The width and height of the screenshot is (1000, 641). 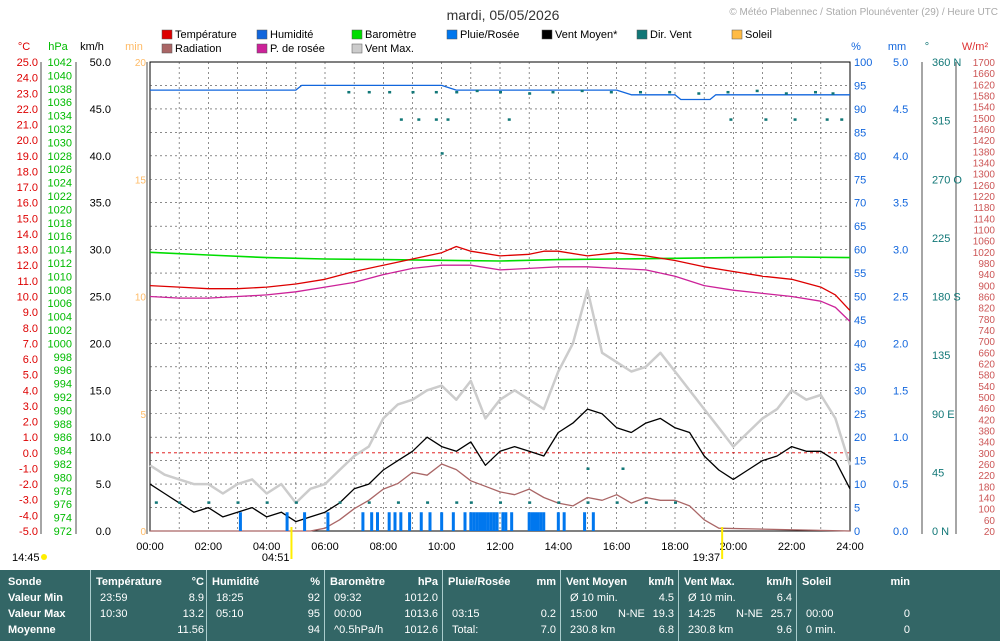 What do you see at coordinates (821, 630) in the screenshot?
I see `summary-cell-time: 0 min.` at bounding box center [821, 630].